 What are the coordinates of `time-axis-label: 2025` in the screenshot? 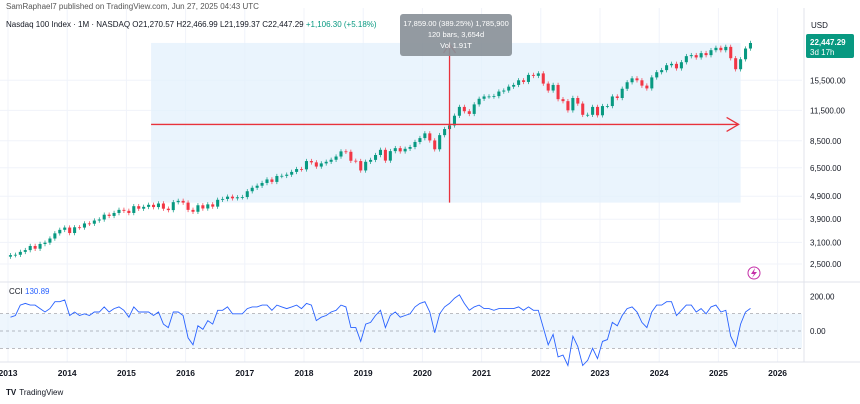 It's located at (718, 373).